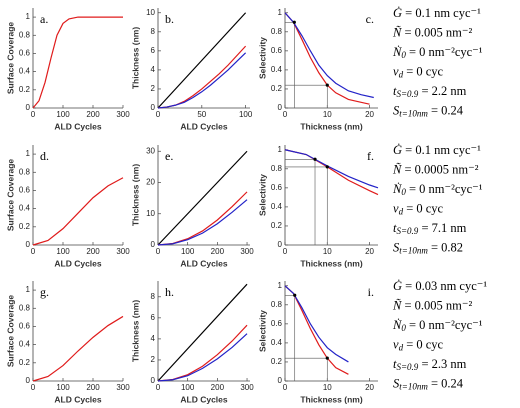  What do you see at coordinates (444, 286) in the screenshot?
I see `parameter-value: = 0.03 nm cyc⁻¹` at bounding box center [444, 286].